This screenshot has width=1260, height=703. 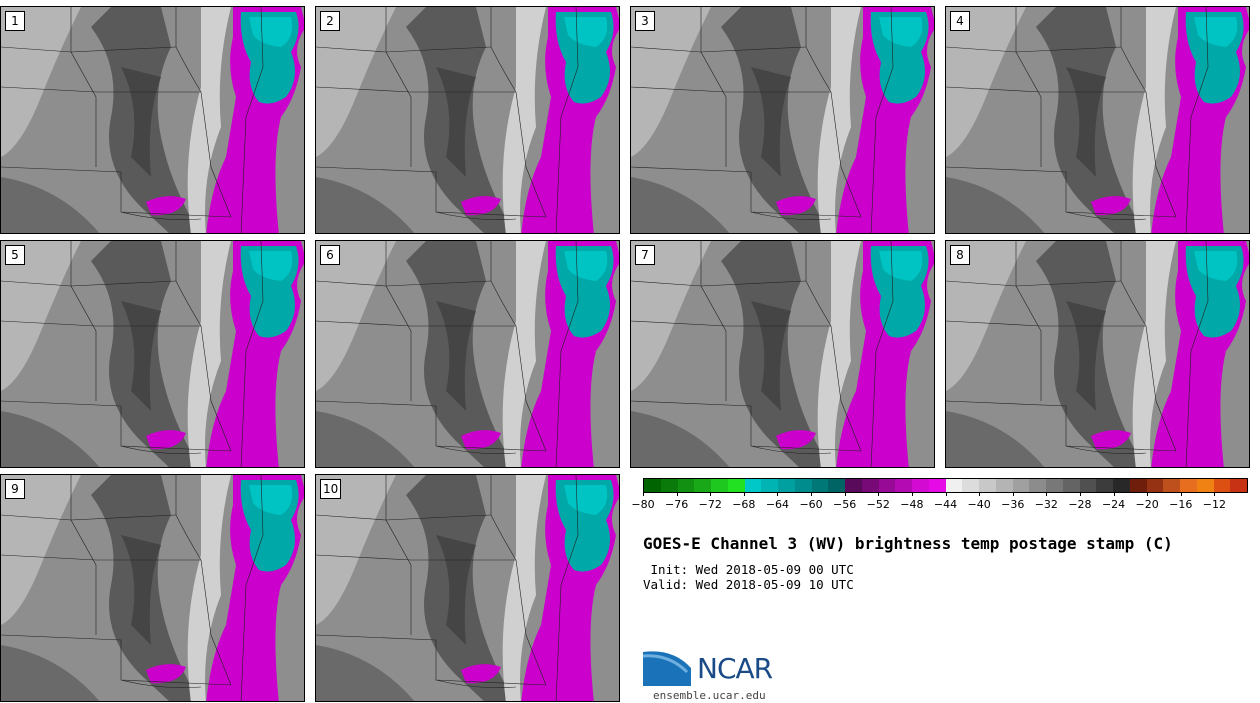 I want to click on colorbar-tick-label: −64, so click(x=777, y=504).